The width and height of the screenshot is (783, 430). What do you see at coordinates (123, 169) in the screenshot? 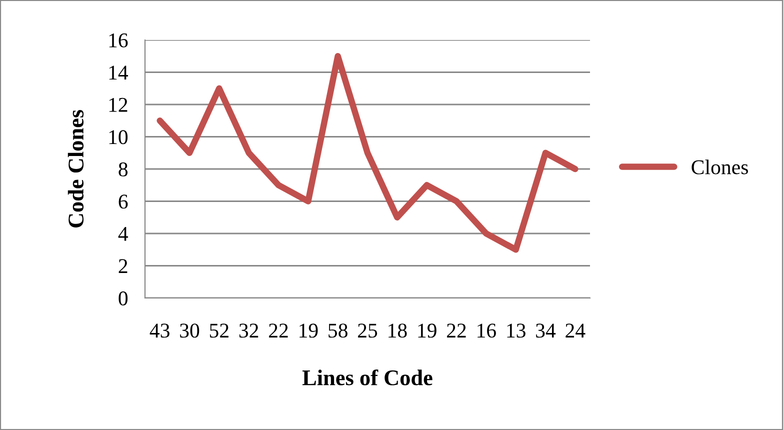
I see `y-tick-label: 8` at bounding box center [123, 169].